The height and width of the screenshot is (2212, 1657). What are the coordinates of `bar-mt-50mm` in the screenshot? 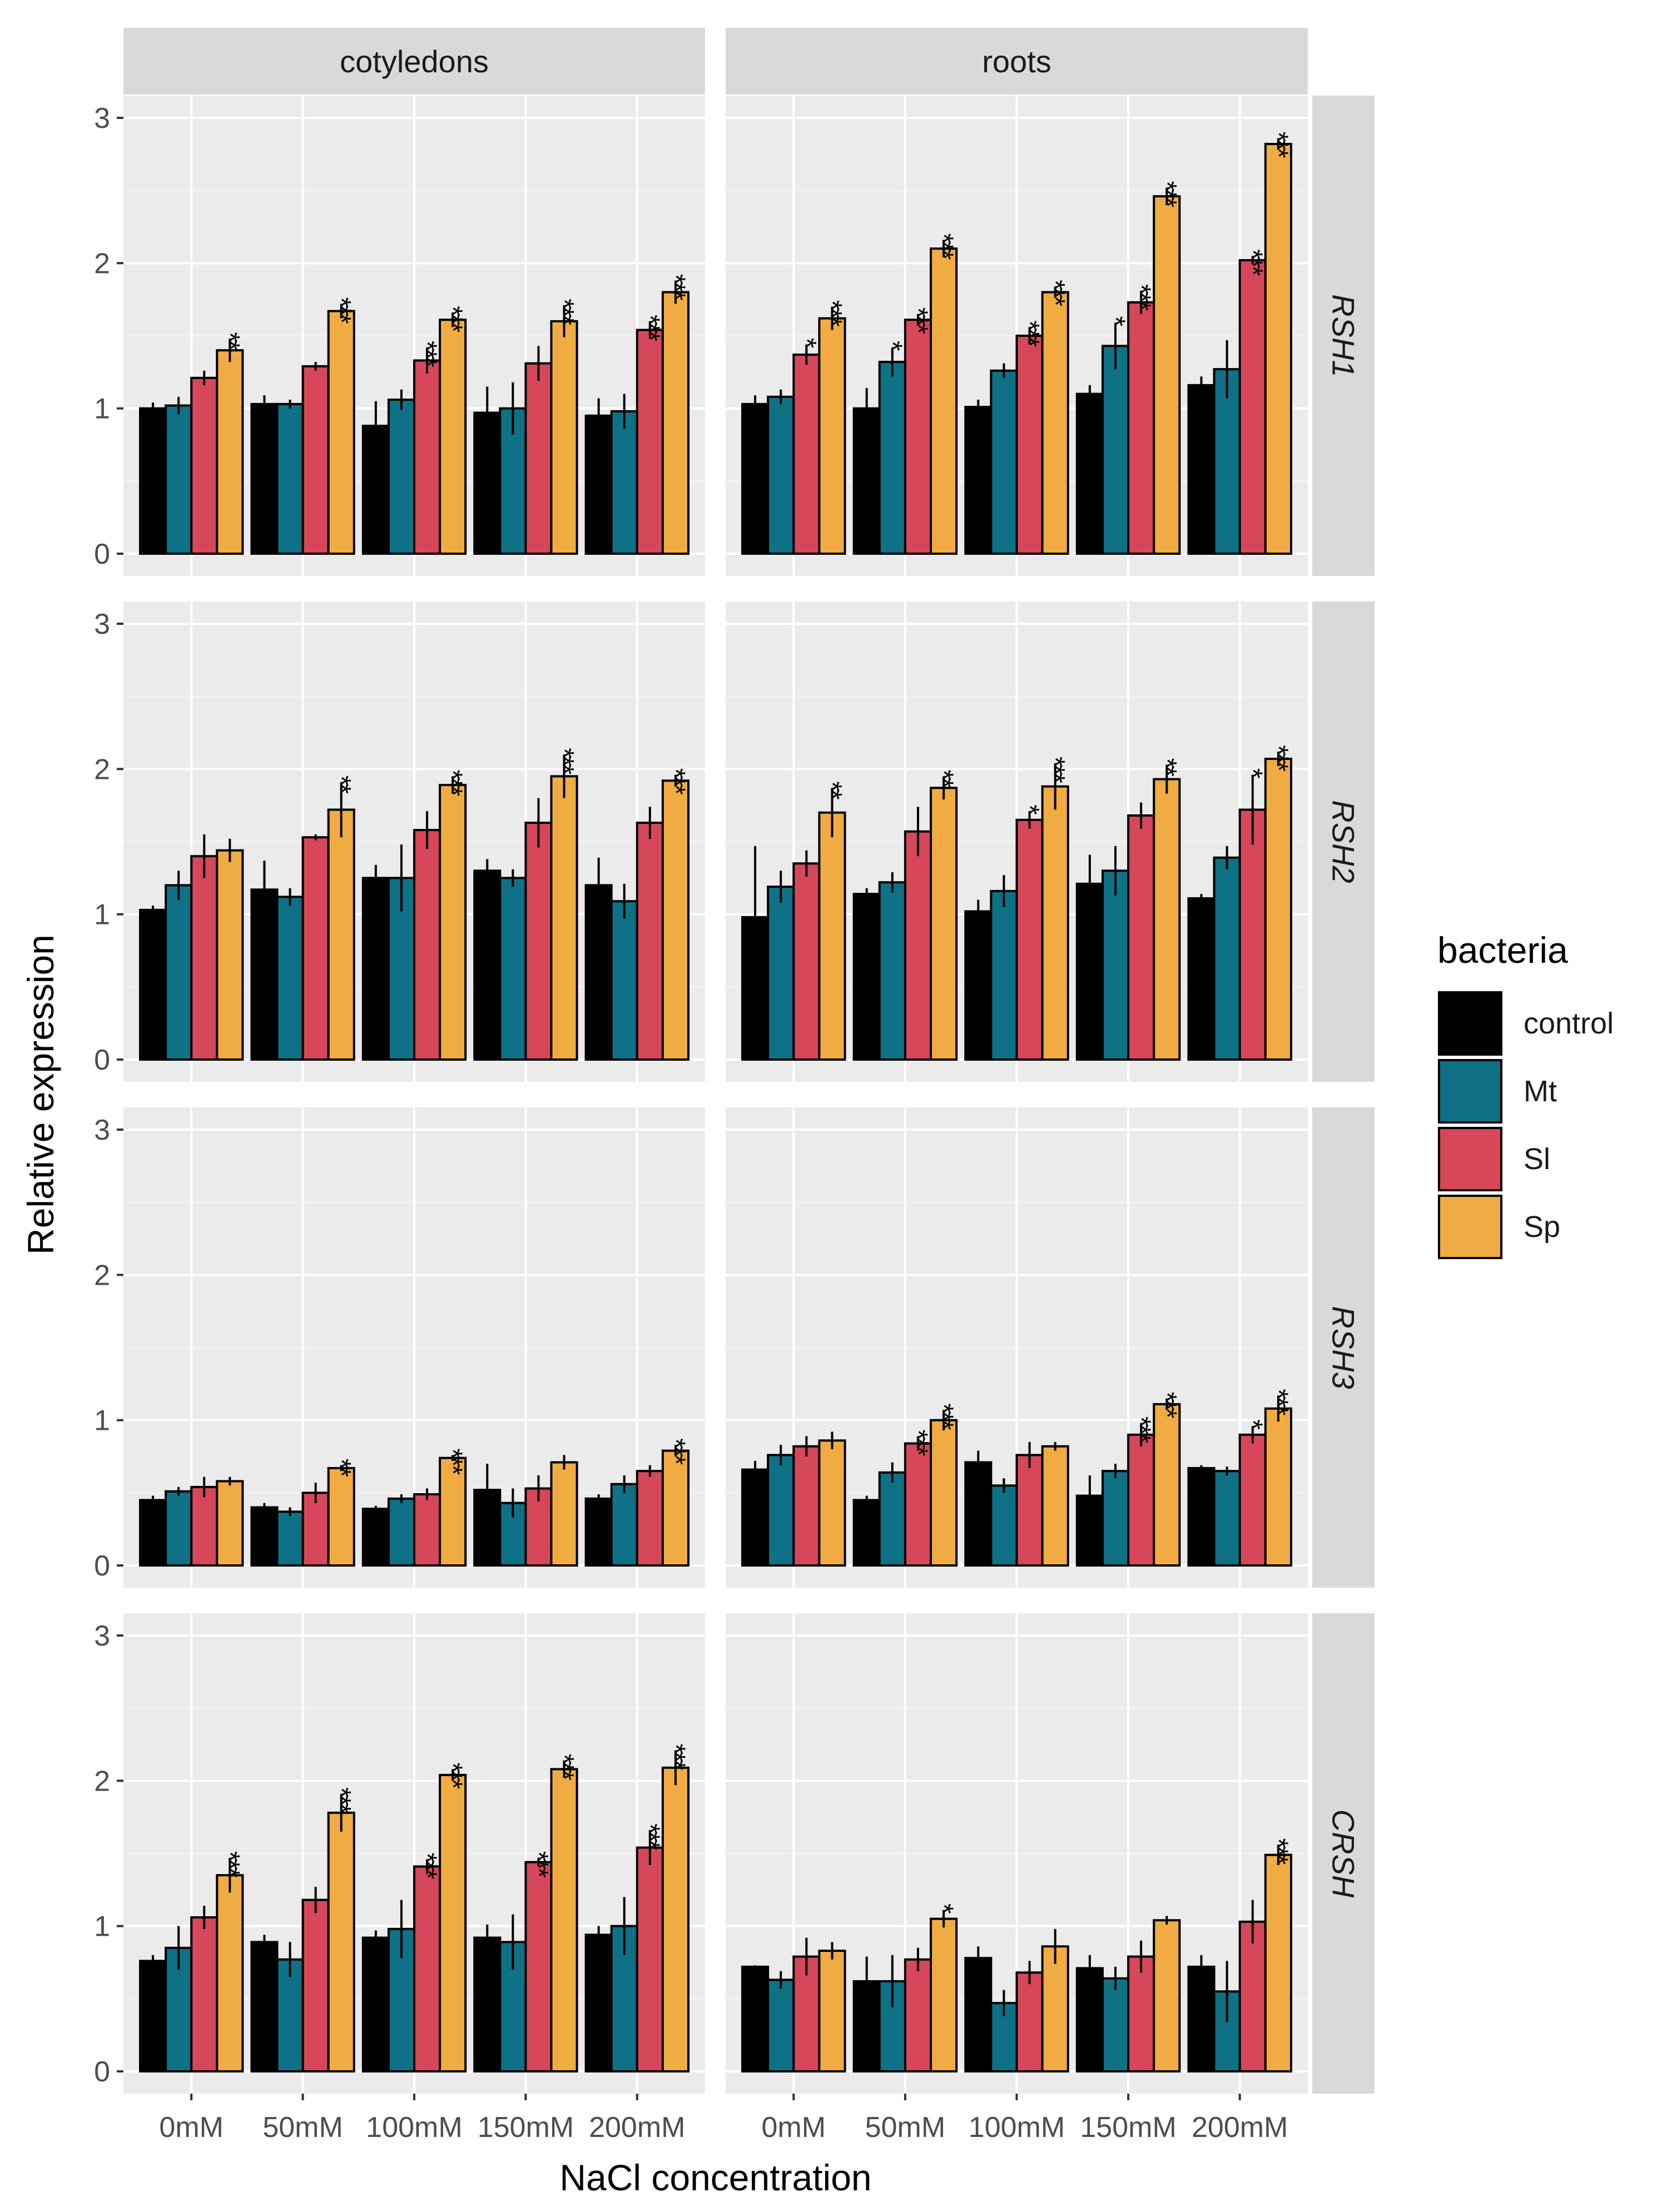 It's located at (892, 1519).